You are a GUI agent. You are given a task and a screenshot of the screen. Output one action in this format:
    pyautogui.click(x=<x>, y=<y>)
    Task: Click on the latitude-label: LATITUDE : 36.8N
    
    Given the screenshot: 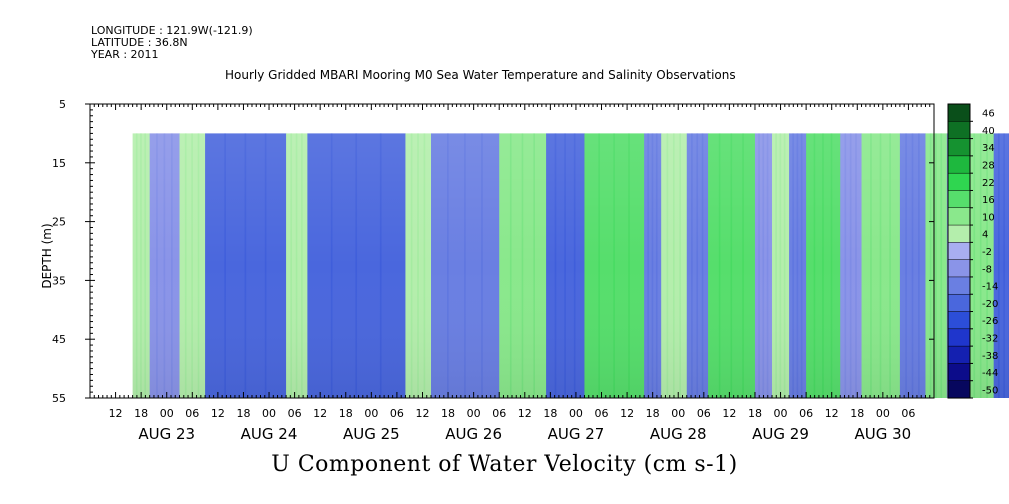 What is the action you would take?
    pyautogui.click(x=139, y=42)
    